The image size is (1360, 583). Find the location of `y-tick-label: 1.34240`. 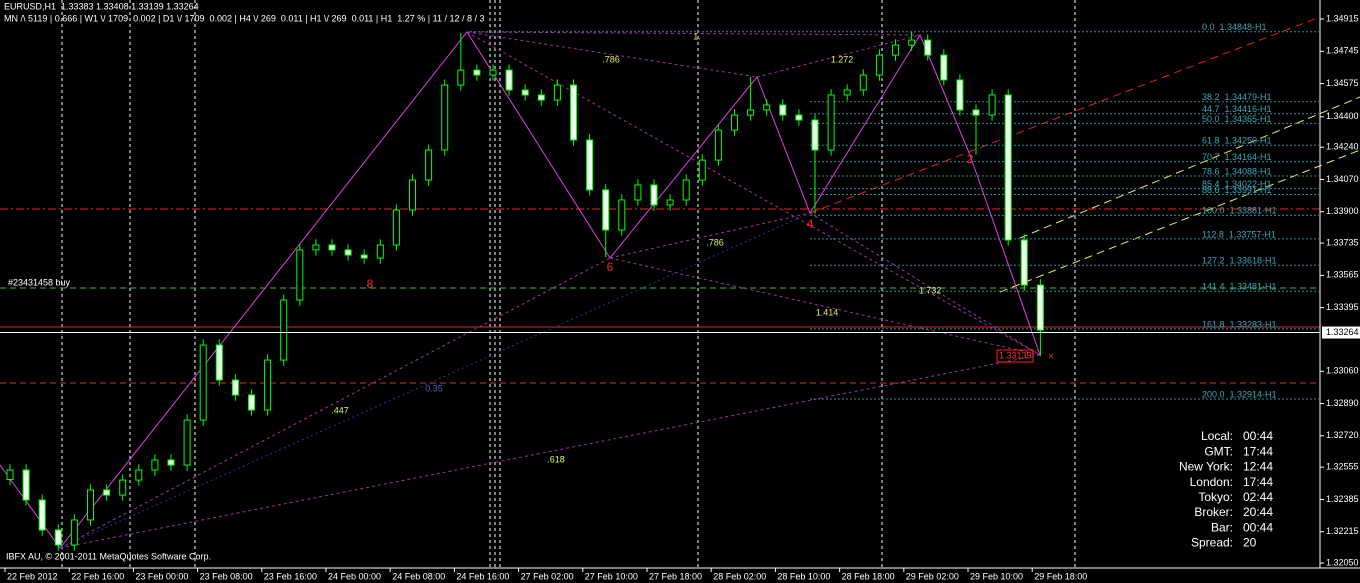

y-tick-label: 1.34240 is located at coordinates (1342, 147).